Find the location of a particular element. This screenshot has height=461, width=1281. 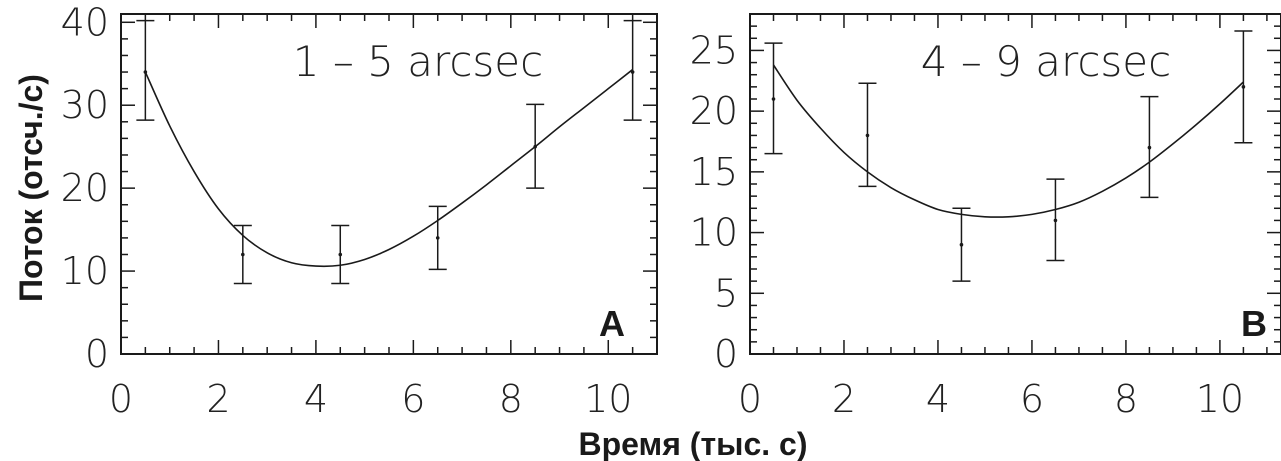

y-tick-label: 40 is located at coordinates (85, 22).